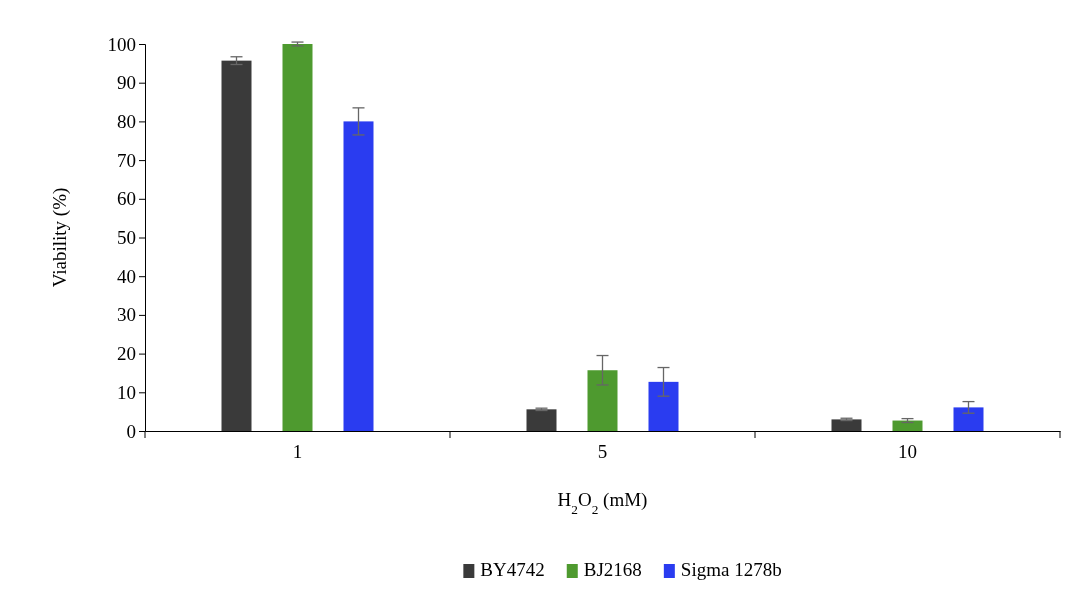 This screenshot has width=1078, height=603. Describe the element at coordinates (126, 276) in the screenshot. I see `y-tick-label: 40` at that location.